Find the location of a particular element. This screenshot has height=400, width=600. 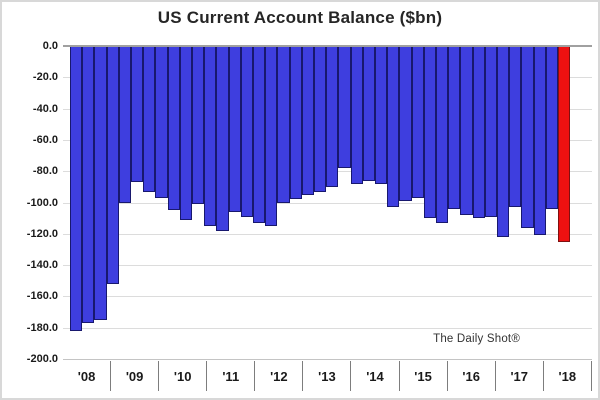

x-axis-year-label: '14 is located at coordinates (375, 376).